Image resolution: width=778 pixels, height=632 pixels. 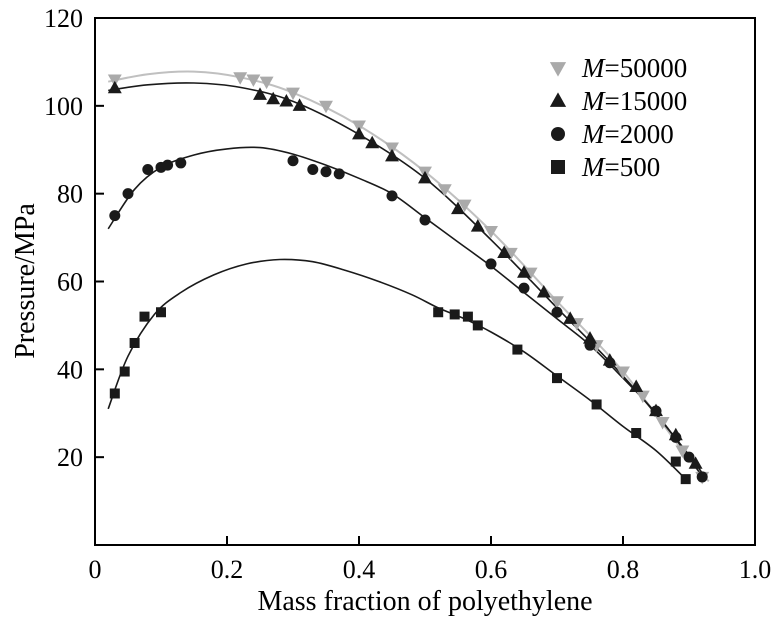 What do you see at coordinates (634, 101) in the screenshot?
I see `legend-label: M=15000` at bounding box center [634, 101].